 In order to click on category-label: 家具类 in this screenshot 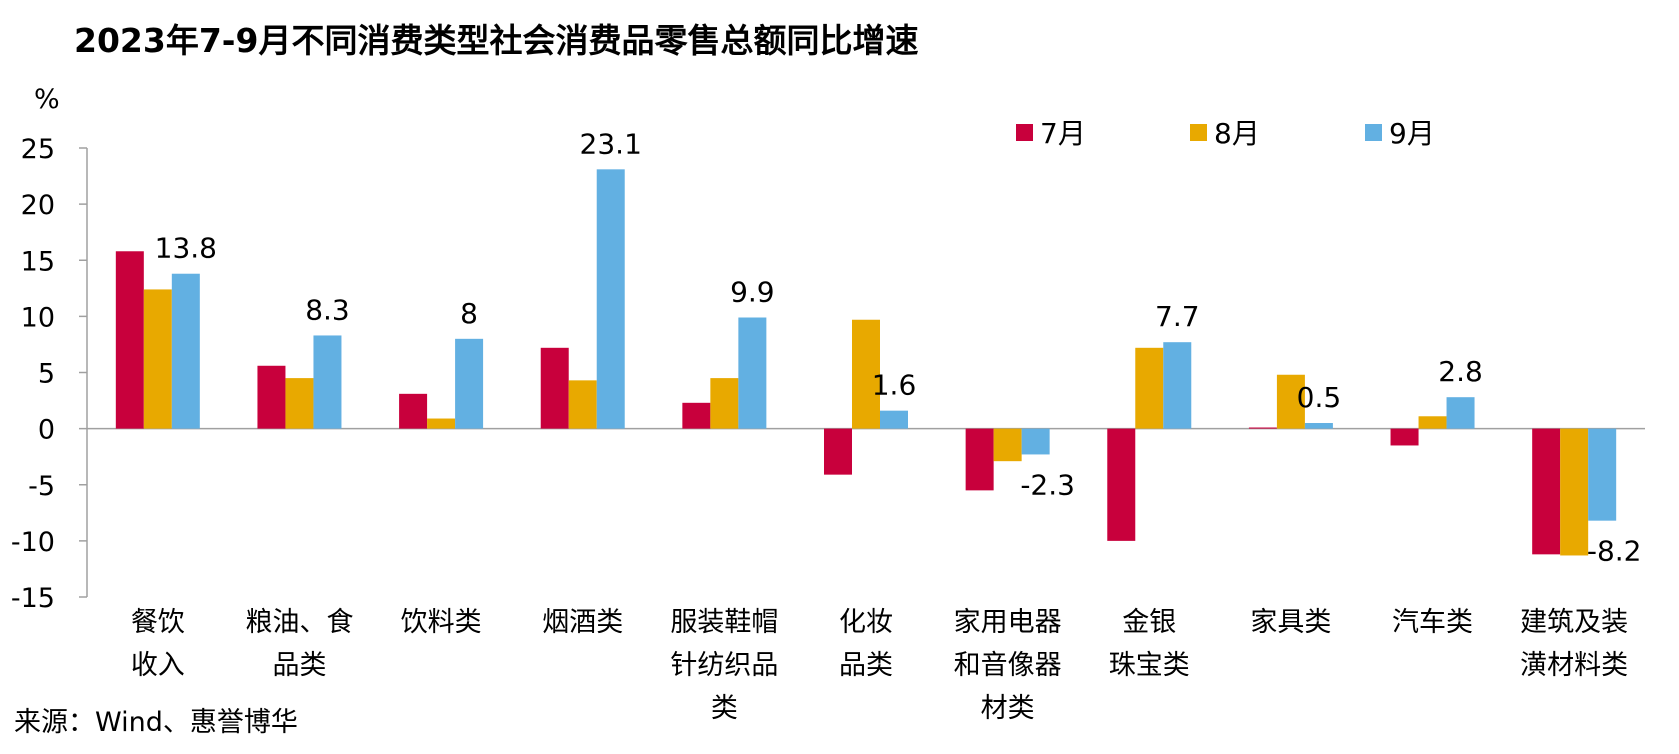, I will do `click(1290, 622)`.